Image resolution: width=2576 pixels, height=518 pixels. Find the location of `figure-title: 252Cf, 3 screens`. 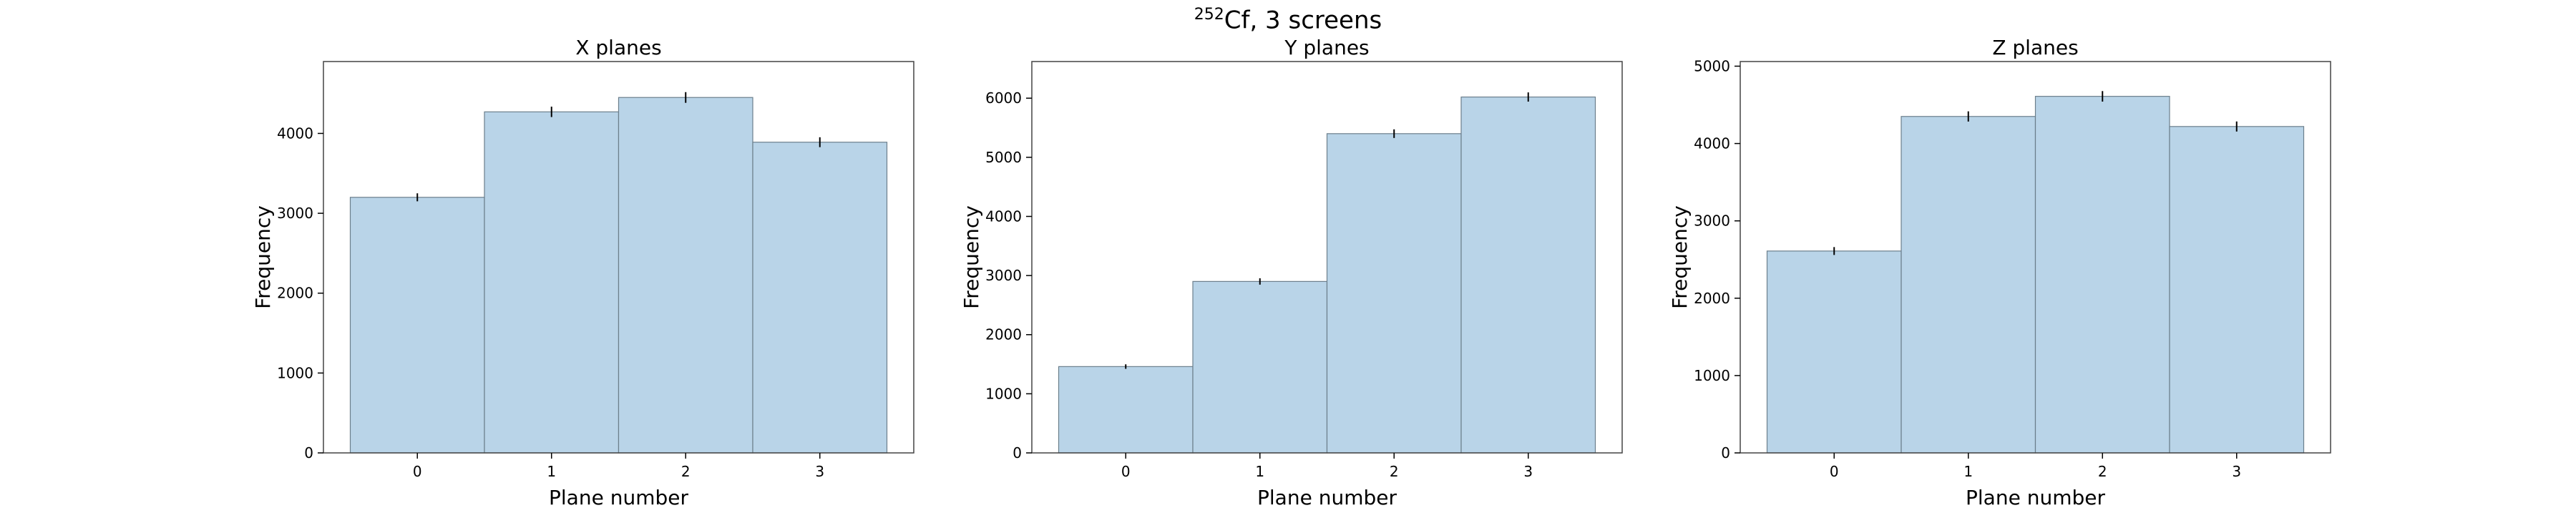

figure-title: 252Cf, 3 screens is located at coordinates (1288, 20).